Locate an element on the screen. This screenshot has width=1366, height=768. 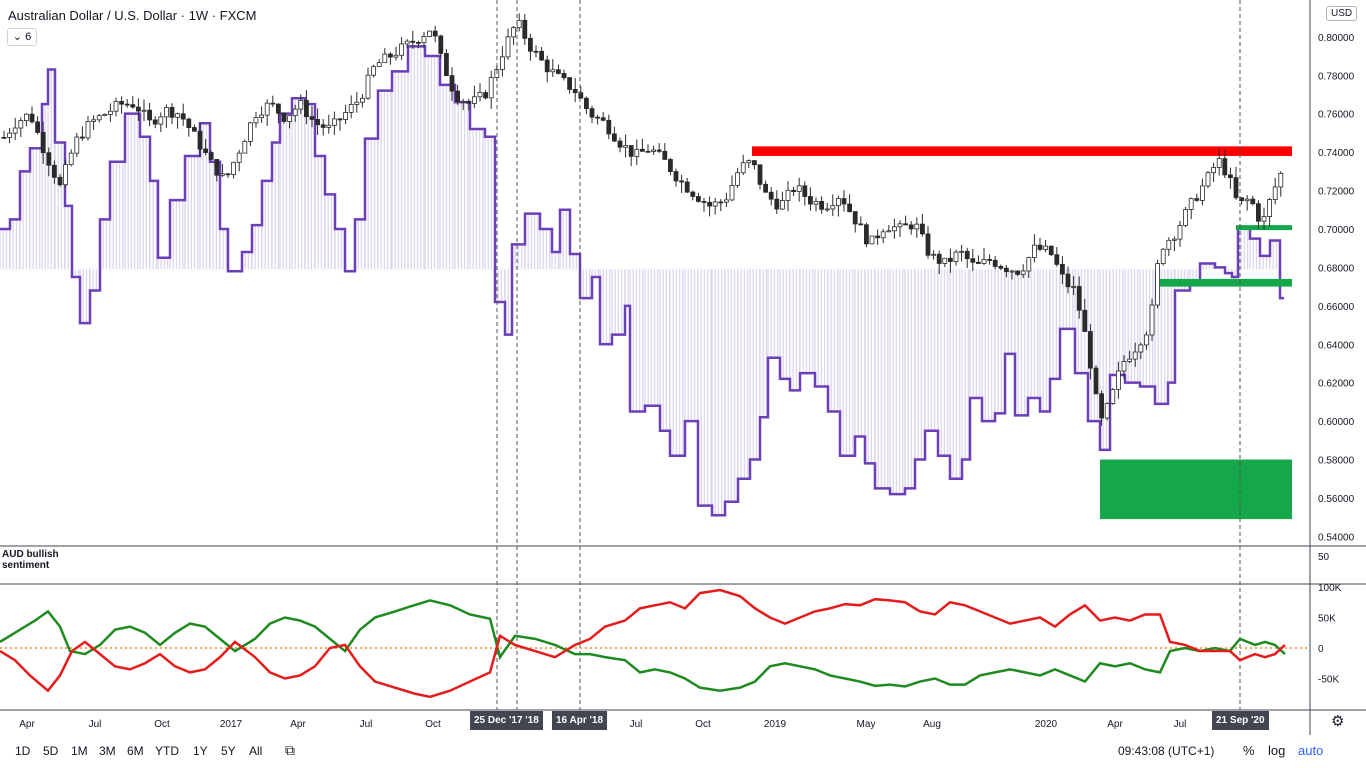
time-tick-label: Aug is located at coordinates (932, 724).